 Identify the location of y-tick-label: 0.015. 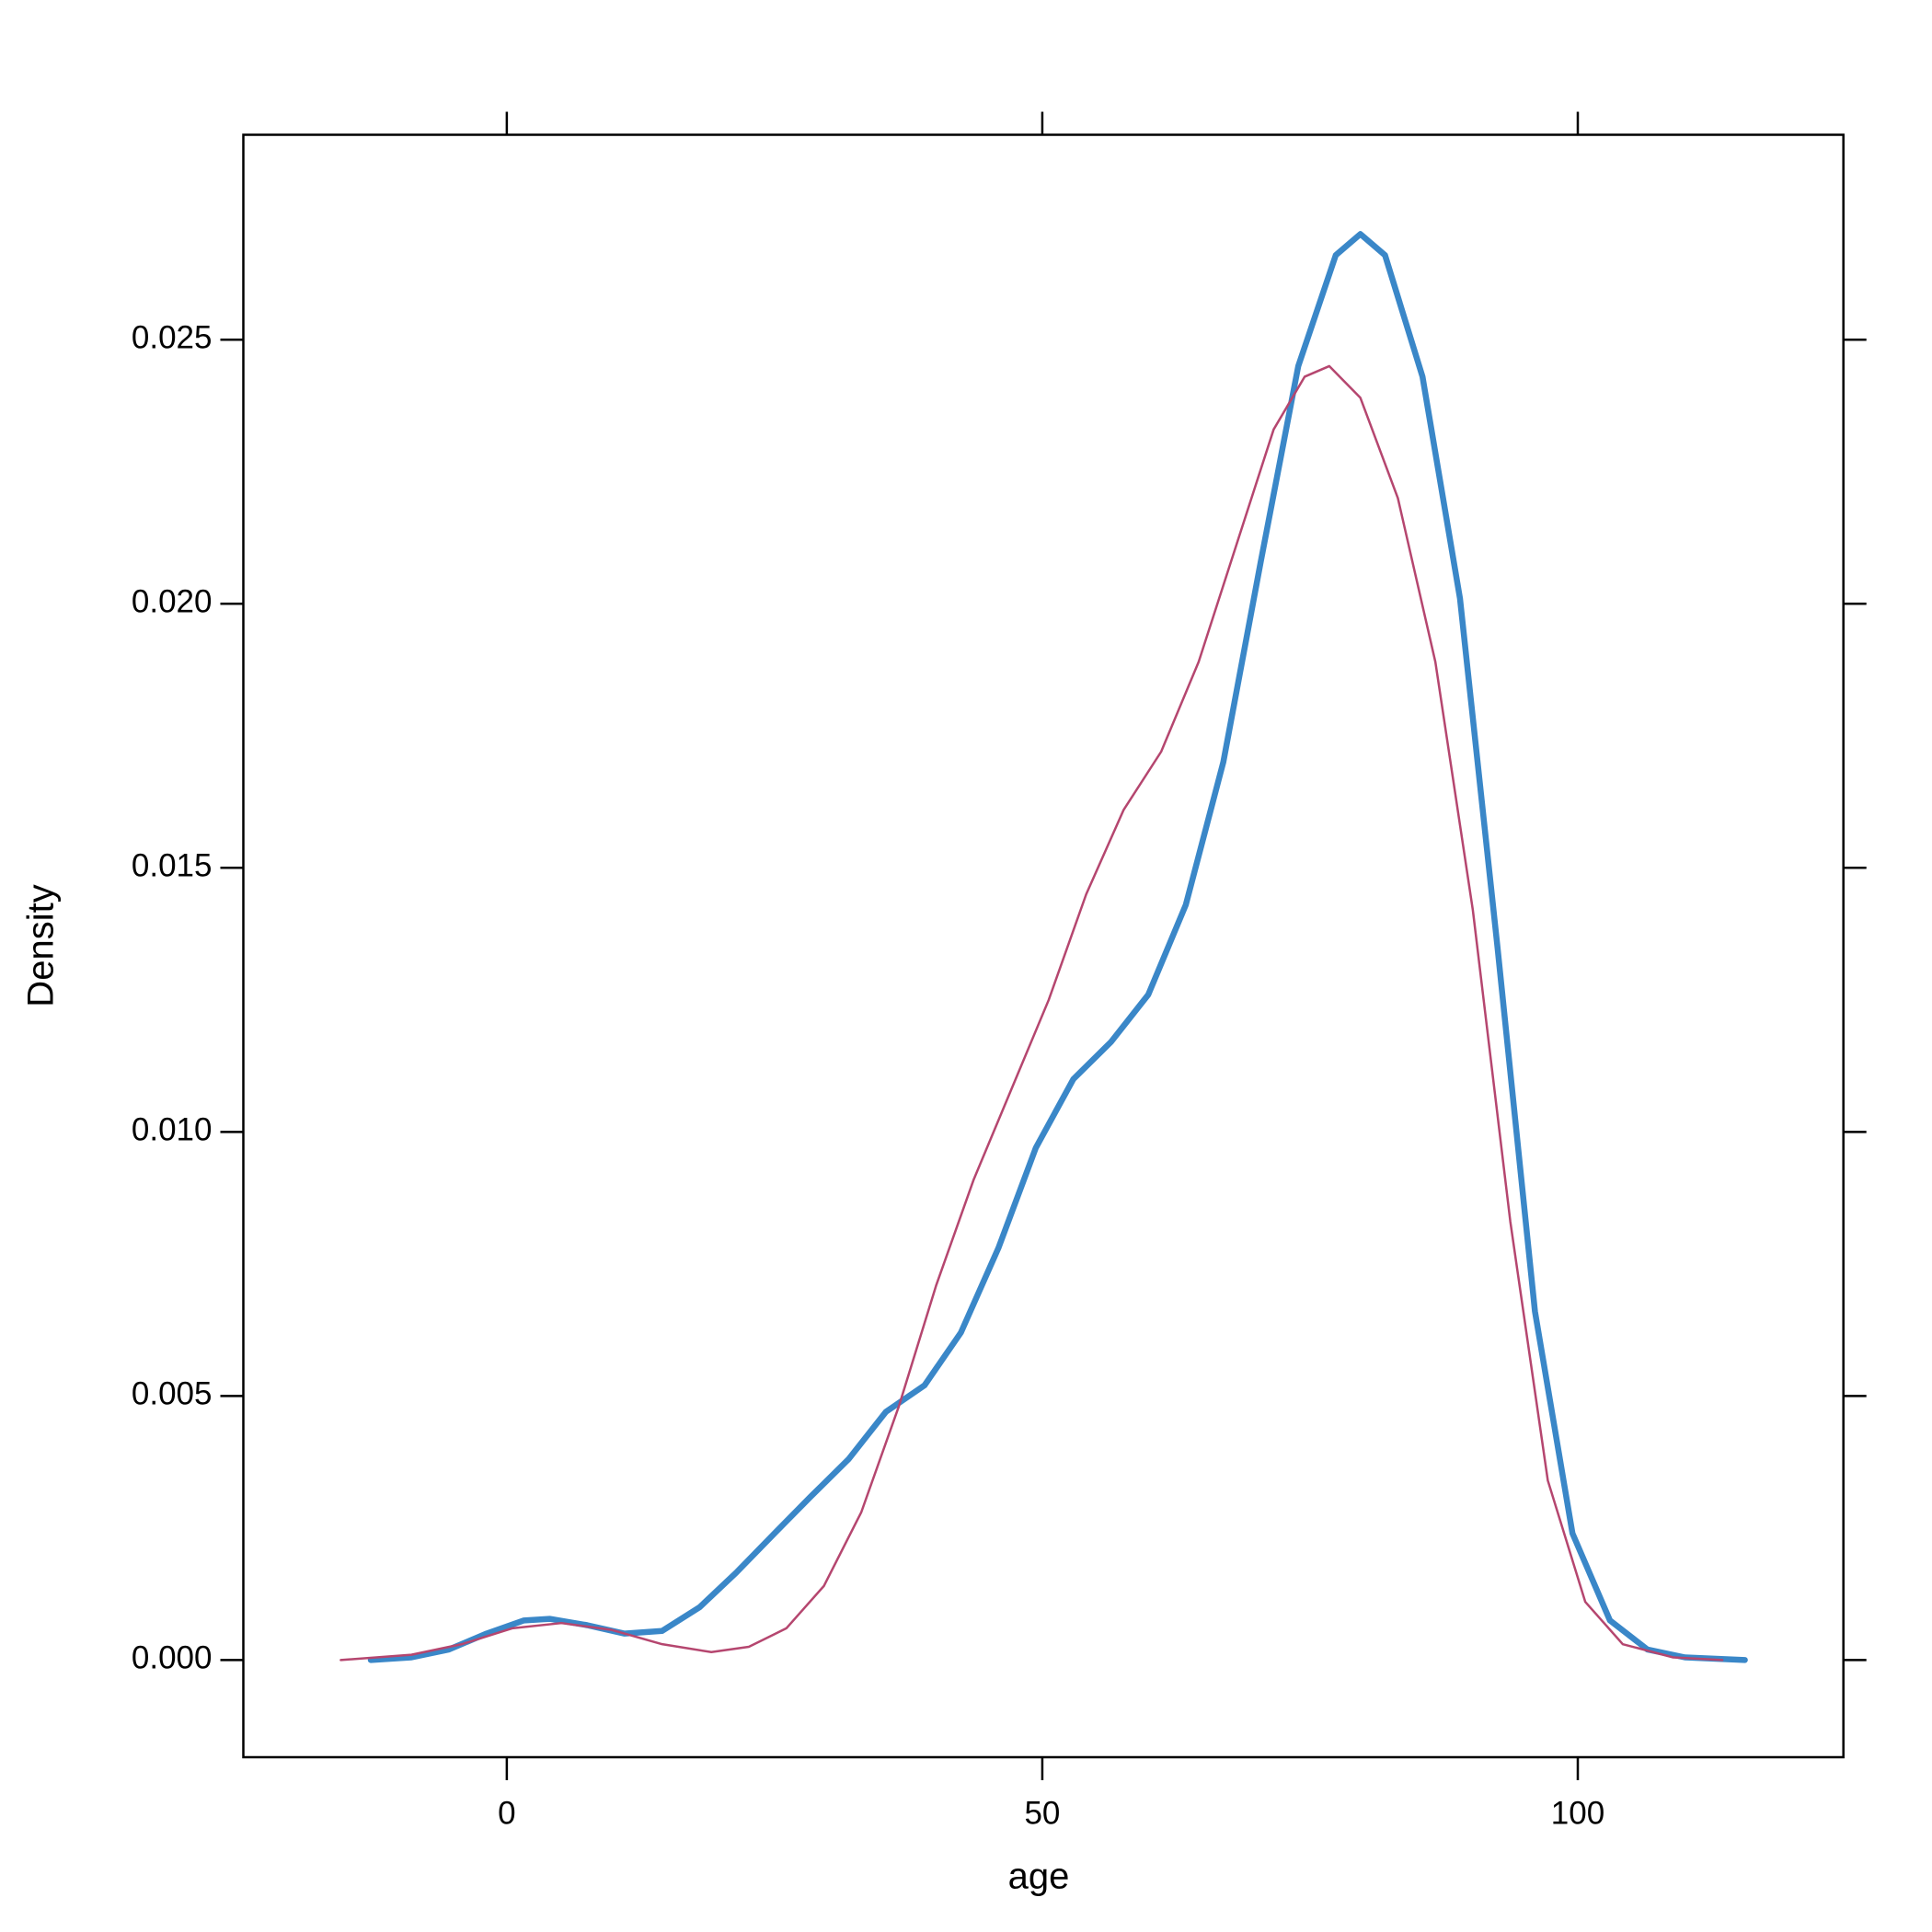
(172, 866).